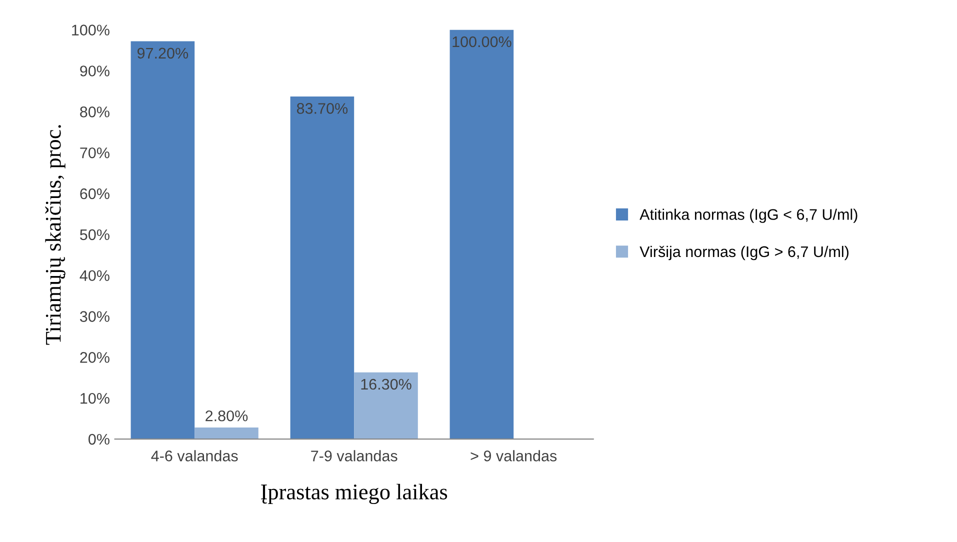  I want to click on y-tick-label: 0%, so click(99, 439).